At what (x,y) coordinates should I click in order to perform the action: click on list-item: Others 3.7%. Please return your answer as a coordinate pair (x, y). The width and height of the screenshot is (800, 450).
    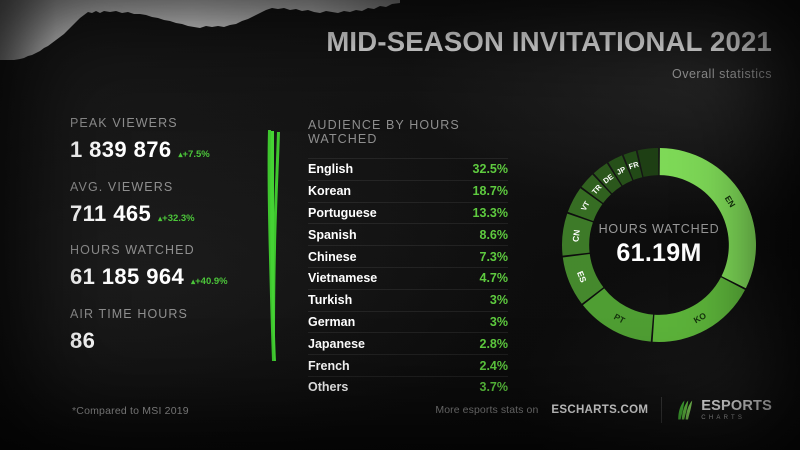
    Looking at the image, I should click on (408, 386).